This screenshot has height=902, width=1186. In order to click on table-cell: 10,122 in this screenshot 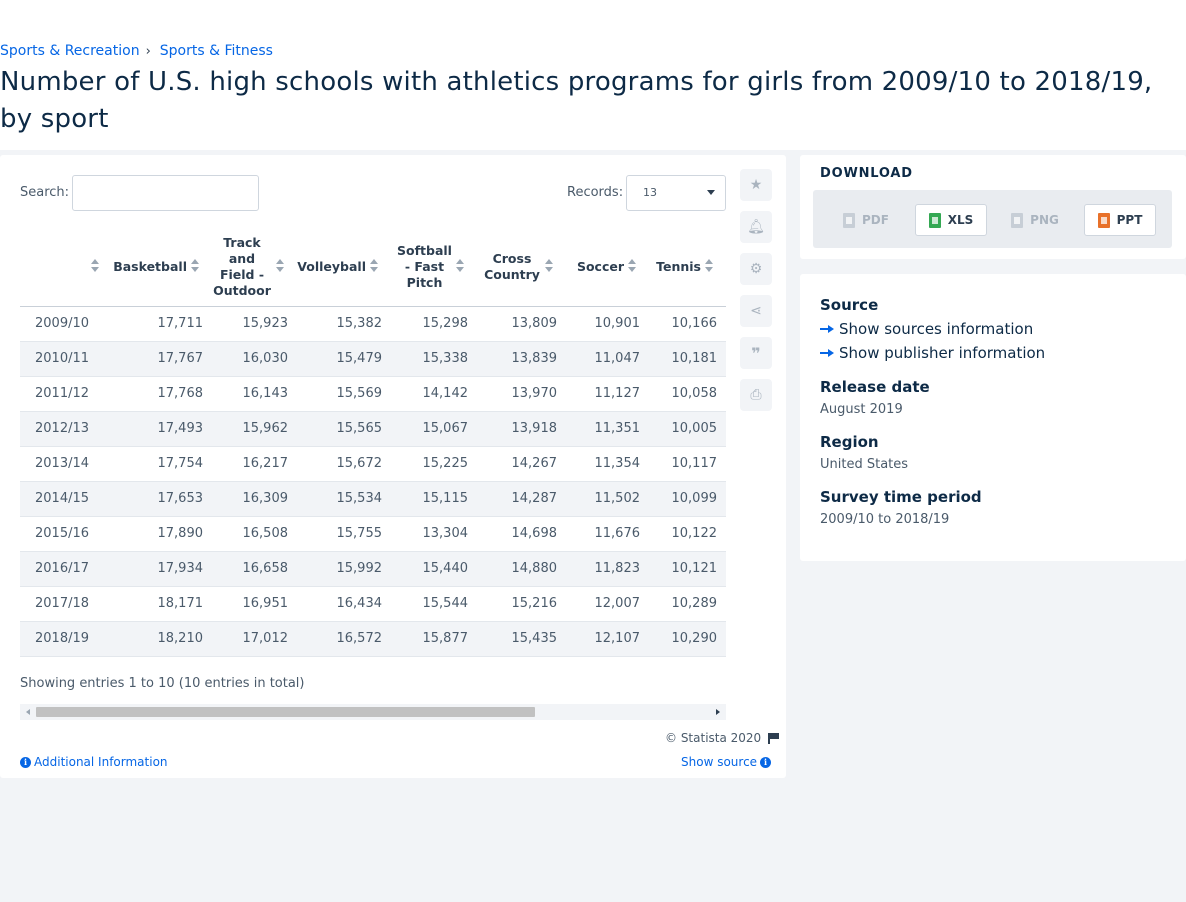, I will do `click(678, 534)`.